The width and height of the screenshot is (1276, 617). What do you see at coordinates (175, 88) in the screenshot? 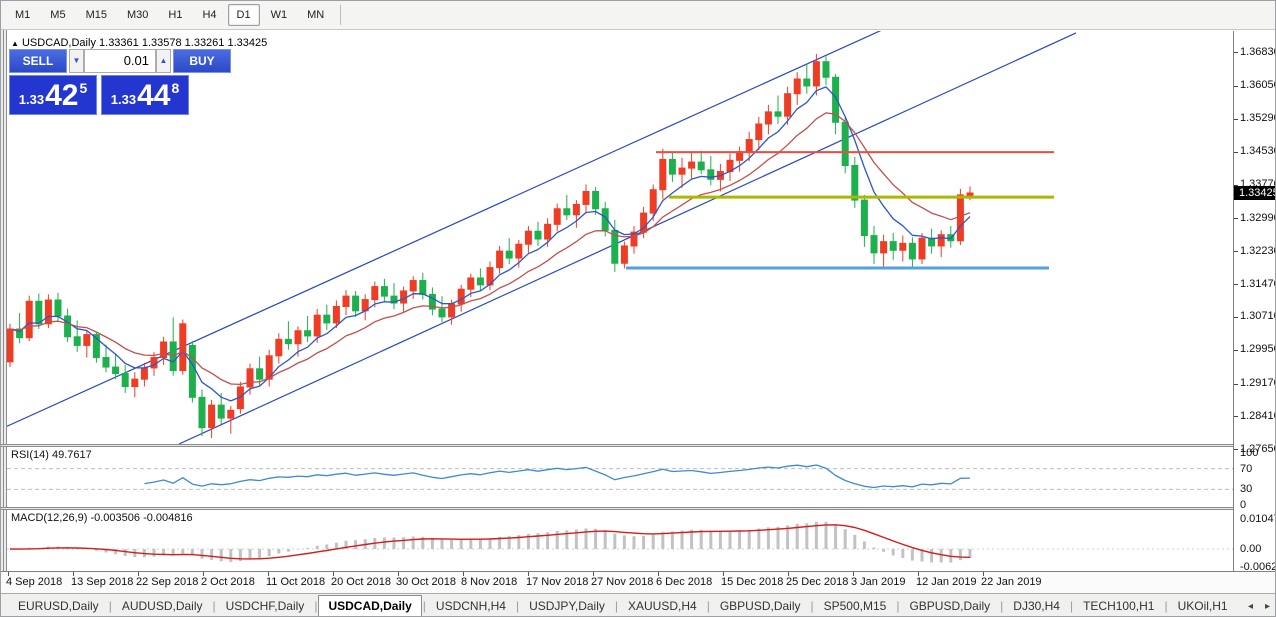
I see `buy-price-pip: 8` at bounding box center [175, 88].